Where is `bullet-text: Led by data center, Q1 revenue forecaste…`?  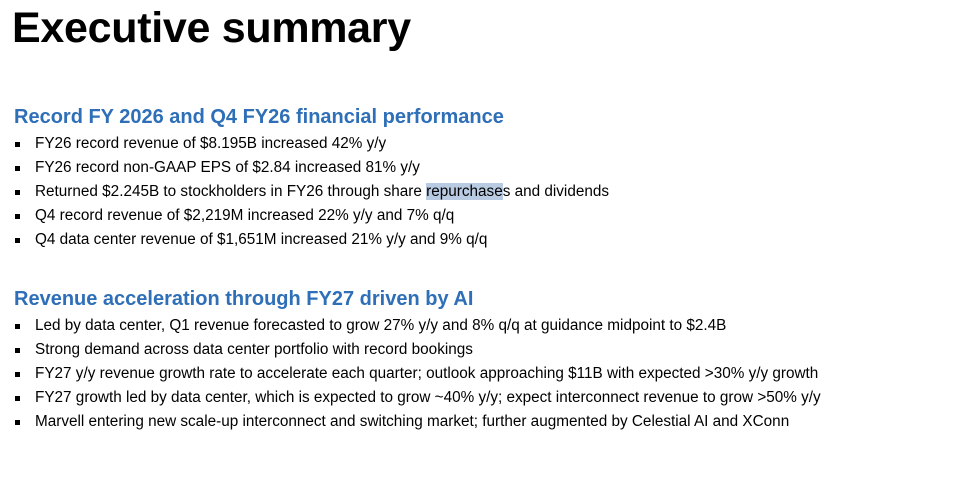
bullet-text: Led by data center, Q1 revenue forecaste… is located at coordinates (381, 325).